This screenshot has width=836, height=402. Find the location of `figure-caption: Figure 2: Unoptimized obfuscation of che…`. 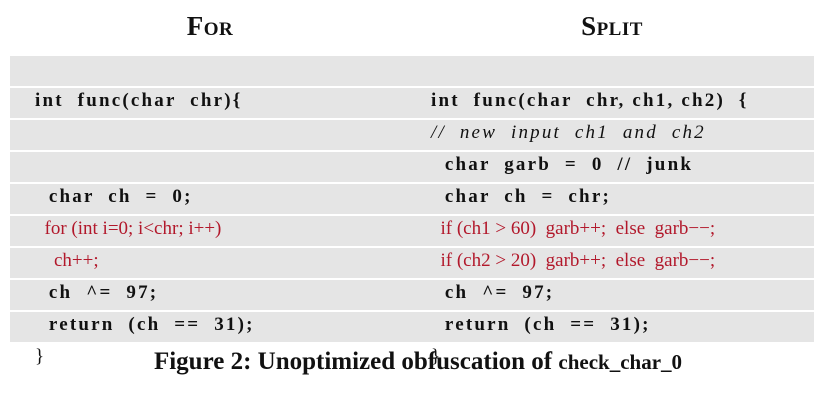

figure-caption: Figure 2: Unoptimized obfuscation of che… is located at coordinates (418, 362).